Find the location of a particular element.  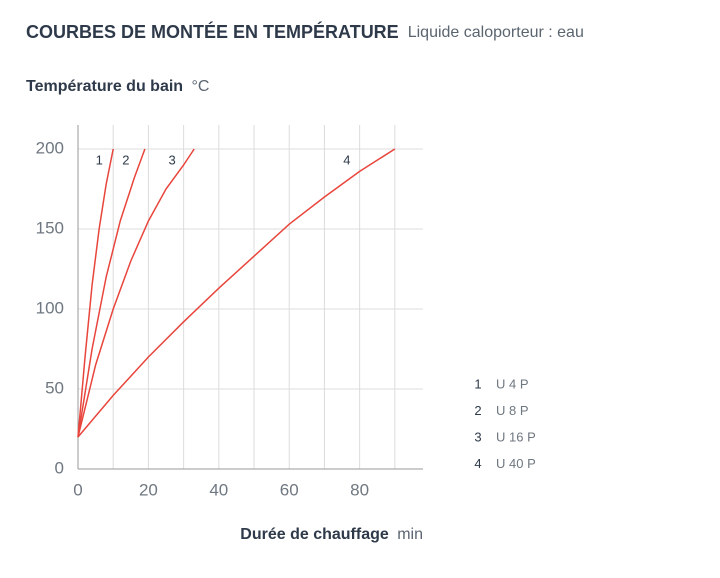

curve-label: 1 is located at coordinates (99, 159).